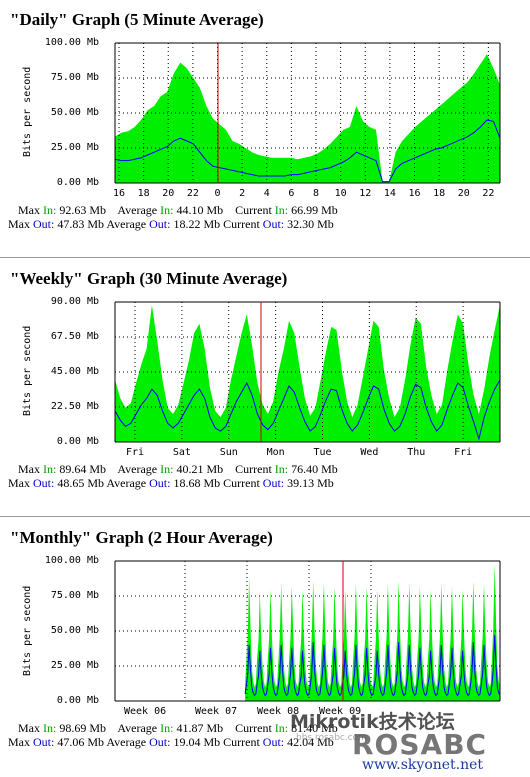  Describe the element at coordinates (307, 151) in the screenshot. I see `daily-series-out-line` at that location.